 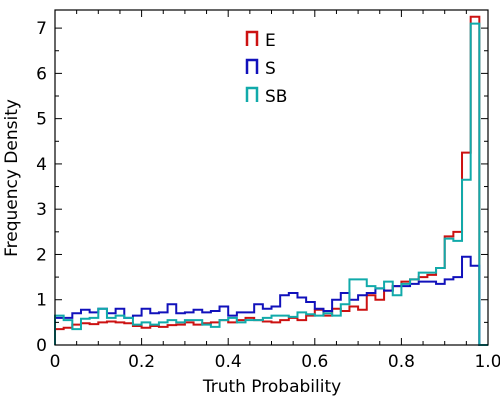 I want to click on legend: ES SB, so click(x=266, y=68).